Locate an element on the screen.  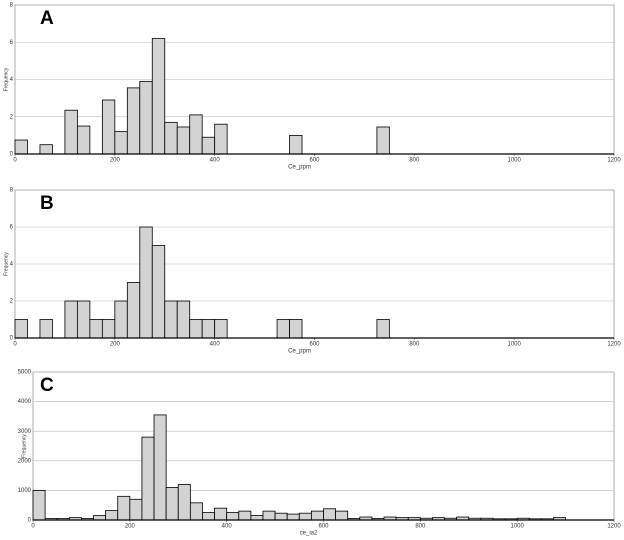
panel-title: C is located at coordinates (47, 385).